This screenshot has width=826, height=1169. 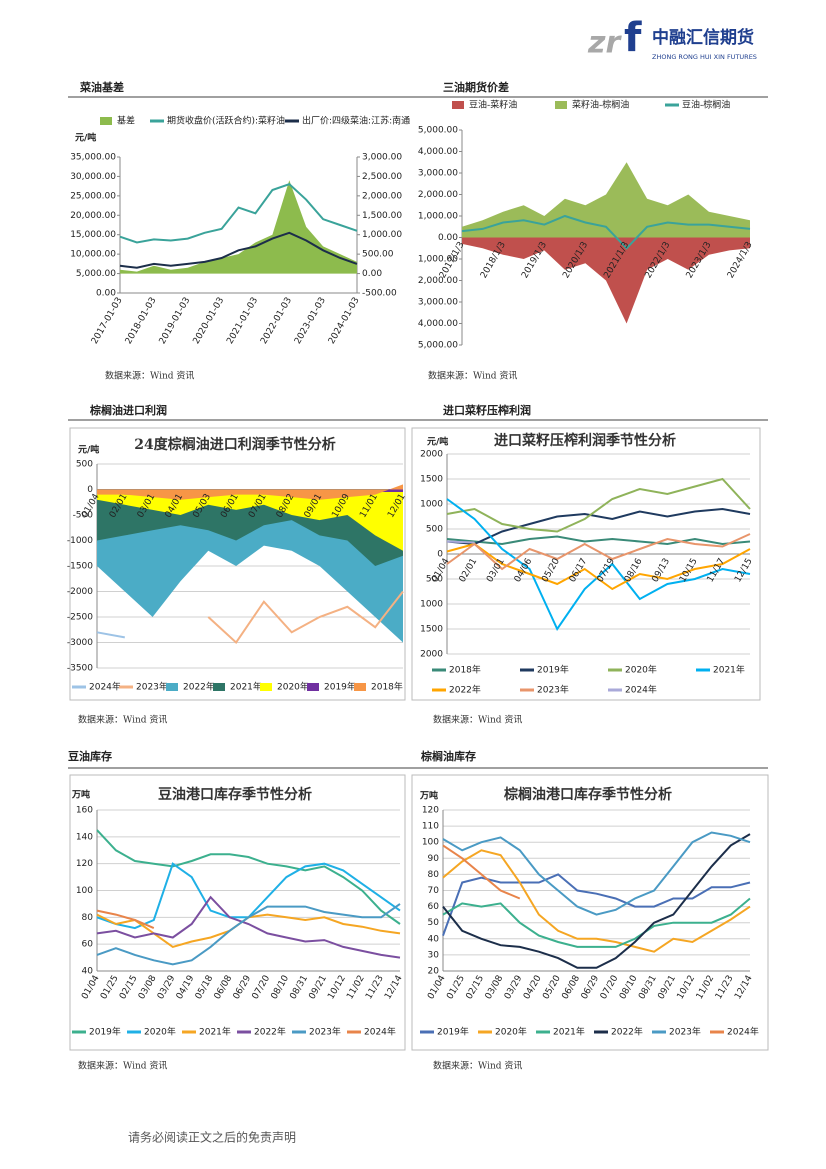 What do you see at coordinates (382, 196) in the screenshot?
I see `y2-tick-label: 2,000.00` at bounding box center [382, 196].